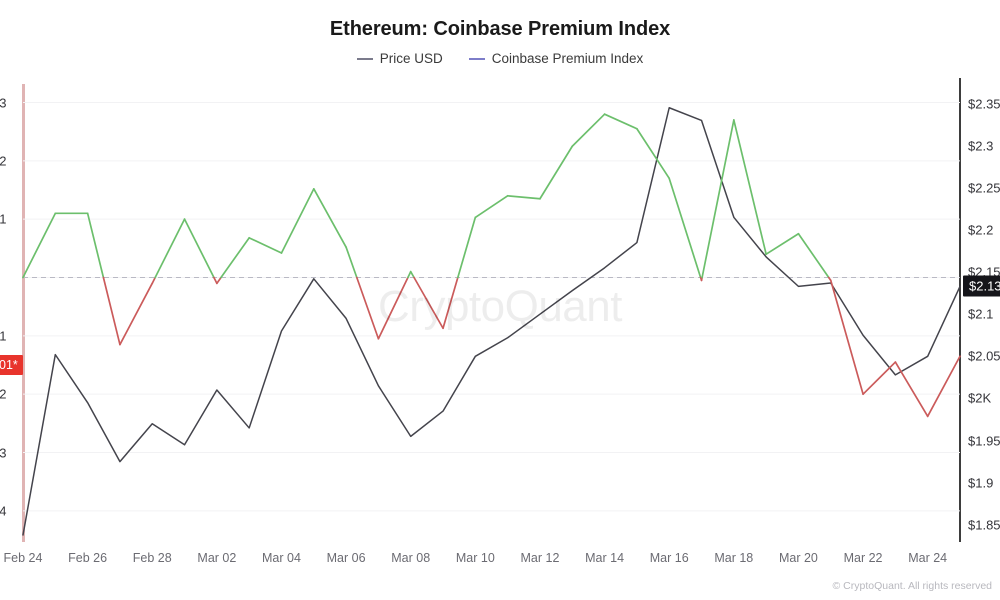 The image size is (1000, 600). Describe the element at coordinates (912, 586) in the screenshot. I see `footer-copyright: © CryptoQuant. All rights reserved` at that location.